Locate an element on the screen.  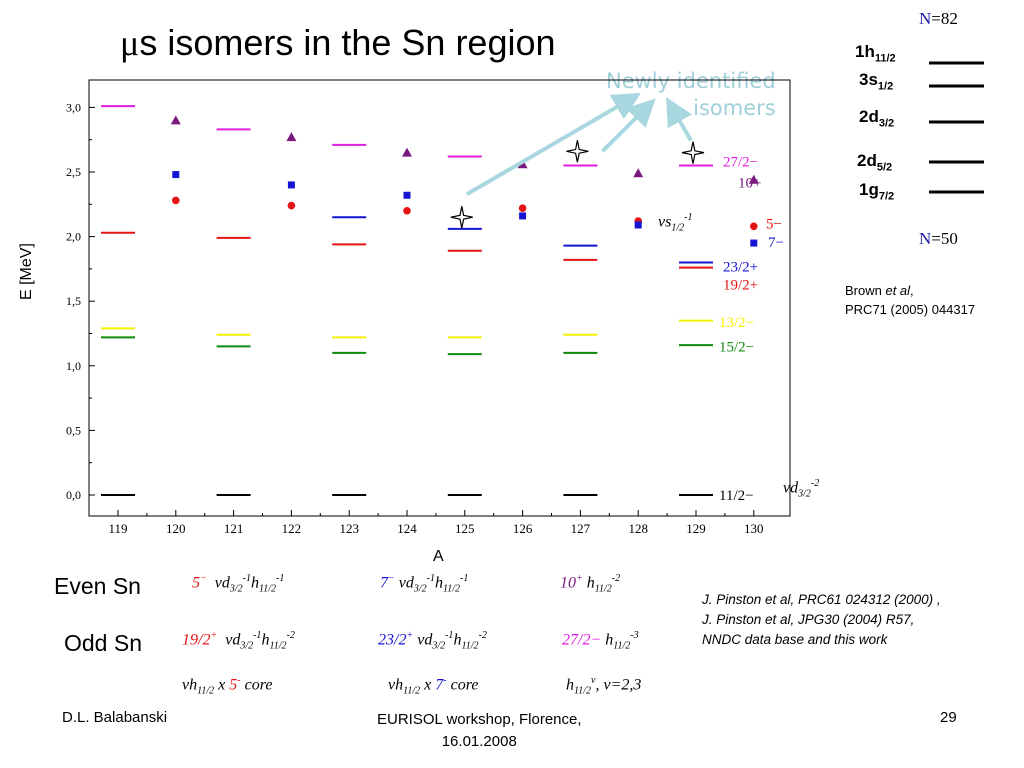
annotation-s12: νs1/2-1 is located at coordinates (675, 223).